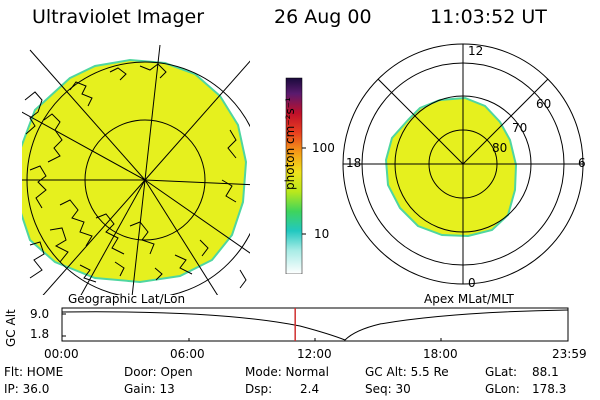  I want to click on geographic-label: Geographic Lat/Lon, so click(127, 299).